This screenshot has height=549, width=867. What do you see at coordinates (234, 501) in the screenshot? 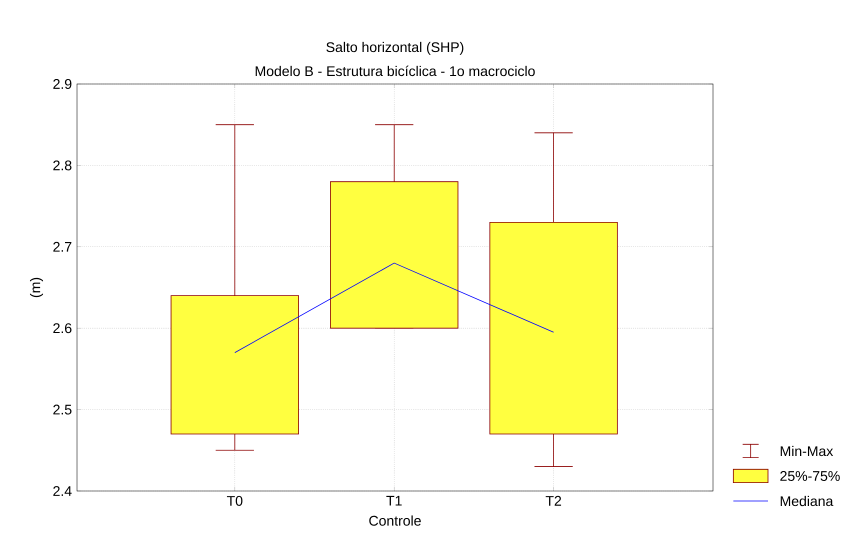
I see `x-tick-label: T0` at bounding box center [234, 501].